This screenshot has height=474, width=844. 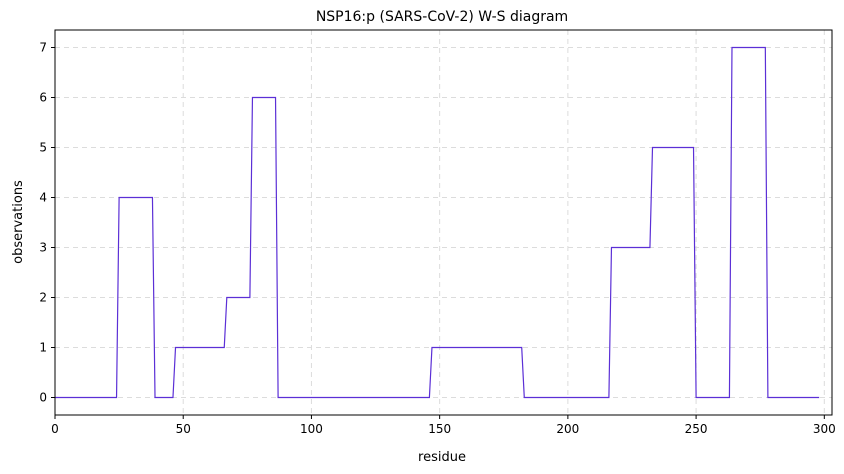 I want to click on y-axis: 0 1 2 3 4 5 6 7, so click(x=47, y=223).